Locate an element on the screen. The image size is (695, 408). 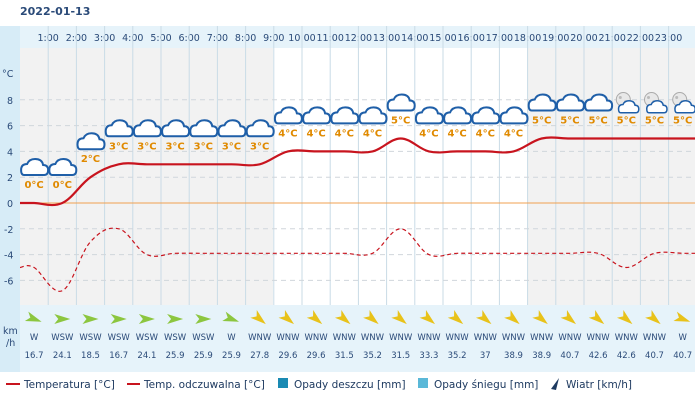
y-tick-label: -6 is located at coordinates (8, 281).